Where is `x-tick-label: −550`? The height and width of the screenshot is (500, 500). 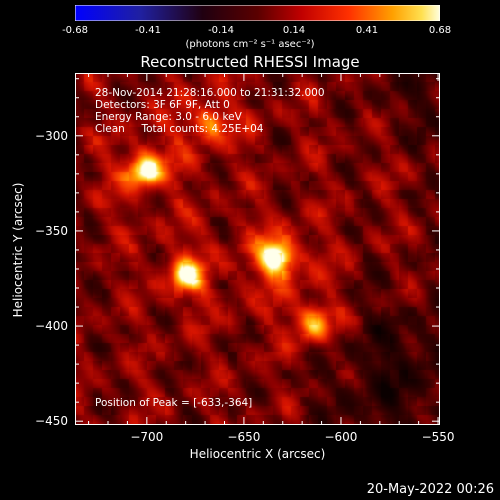
x-tick-label: −550 is located at coordinates (438, 437).